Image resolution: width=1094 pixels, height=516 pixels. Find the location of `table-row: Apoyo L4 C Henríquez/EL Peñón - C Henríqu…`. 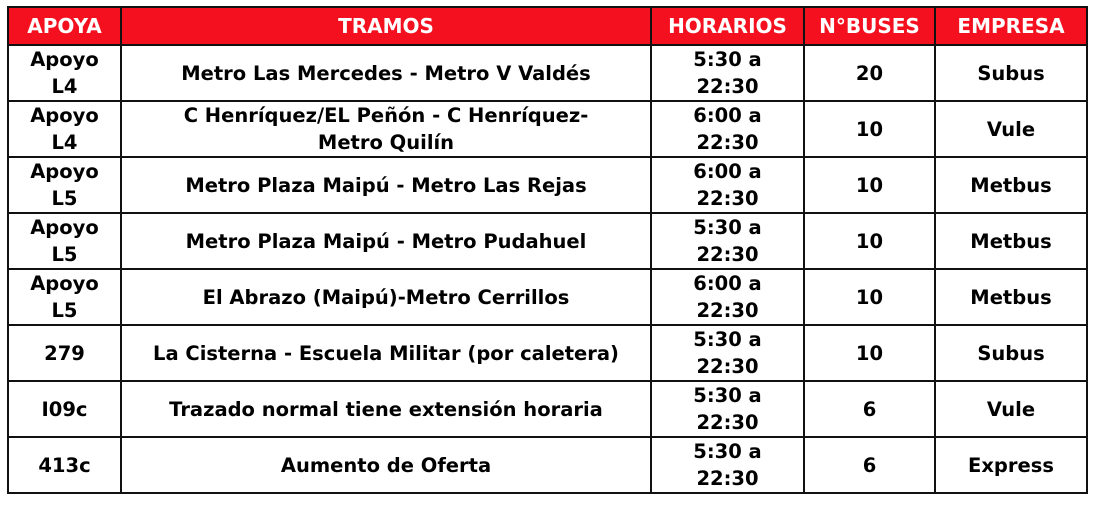

table-row: Apoyo L4 C Henríquez/EL Peñón - C Henríqu… is located at coordinates (547, 129).